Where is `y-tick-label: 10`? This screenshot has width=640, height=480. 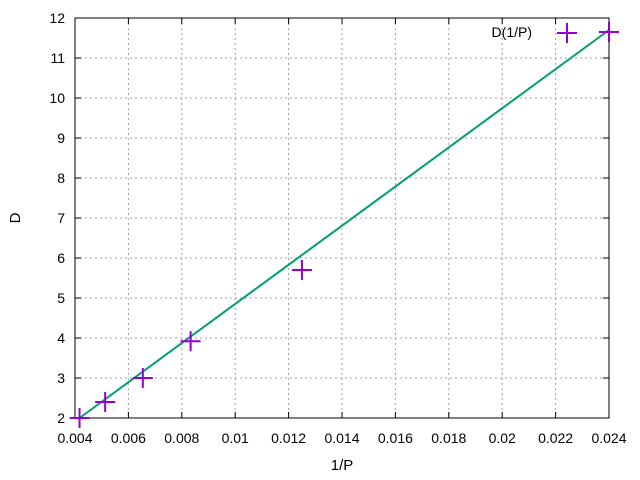
y-tick-label: 10 is located at coordinates (57, 98).